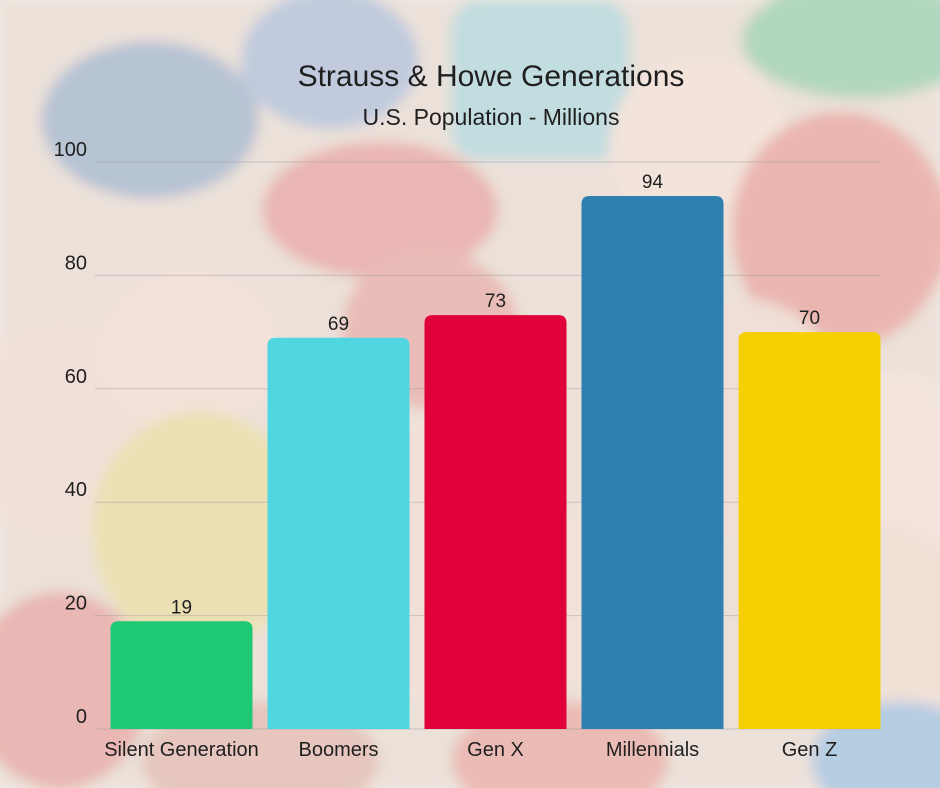  What do you see at coordinates (491, 117) in the screenshot?
I see `chart-subtitle: U.S. Population - Millions` at bounding box center [491, 117].